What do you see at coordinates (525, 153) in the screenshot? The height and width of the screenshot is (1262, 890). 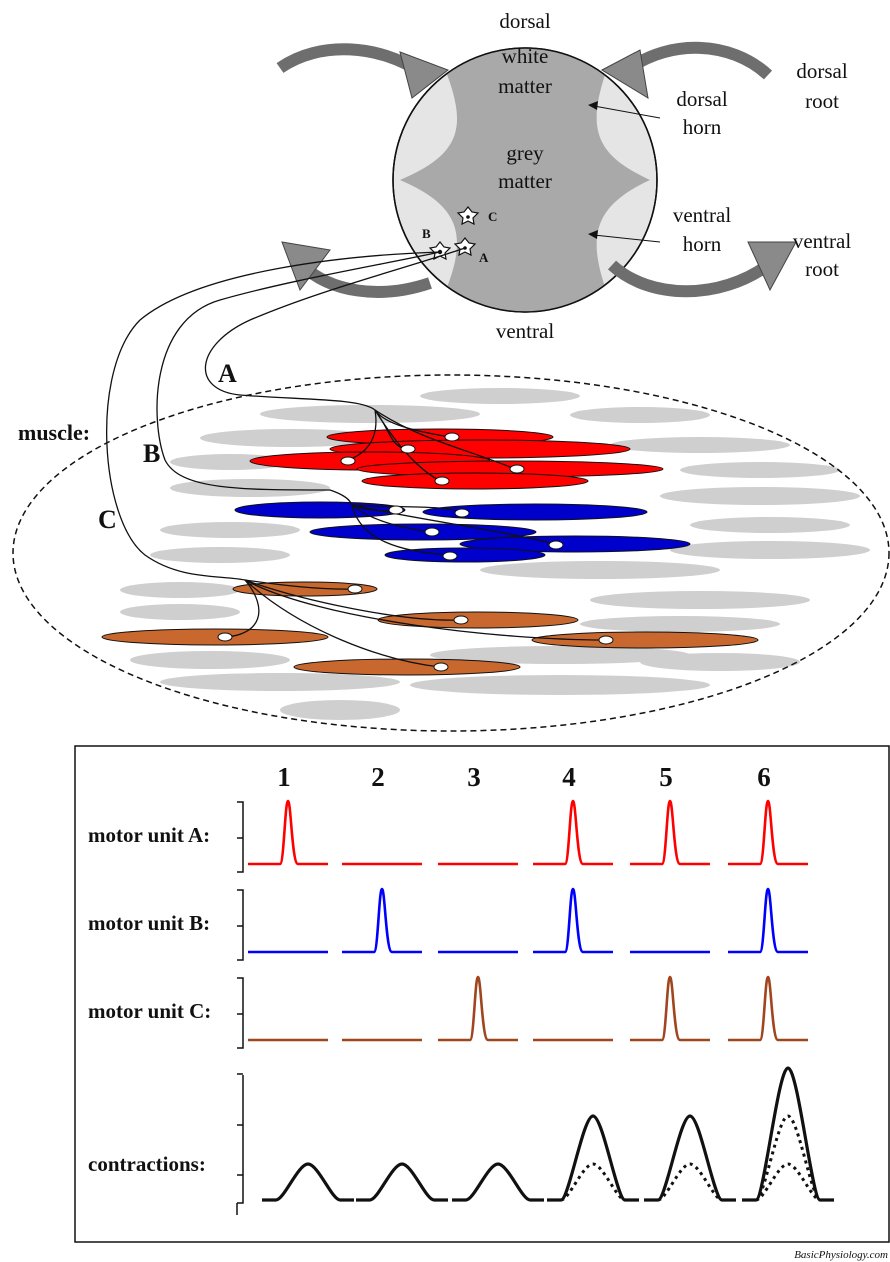 I see `grey-matter-label-1: grey` at bounding box center [525, 153].